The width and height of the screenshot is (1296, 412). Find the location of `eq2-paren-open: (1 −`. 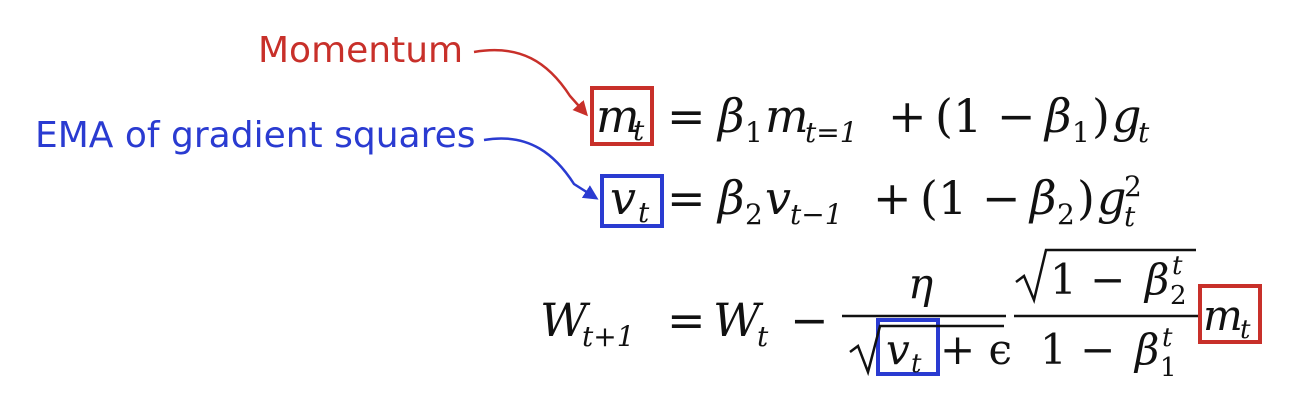

eq2-paren-open: (1 − is located at coordinates (970, 198).